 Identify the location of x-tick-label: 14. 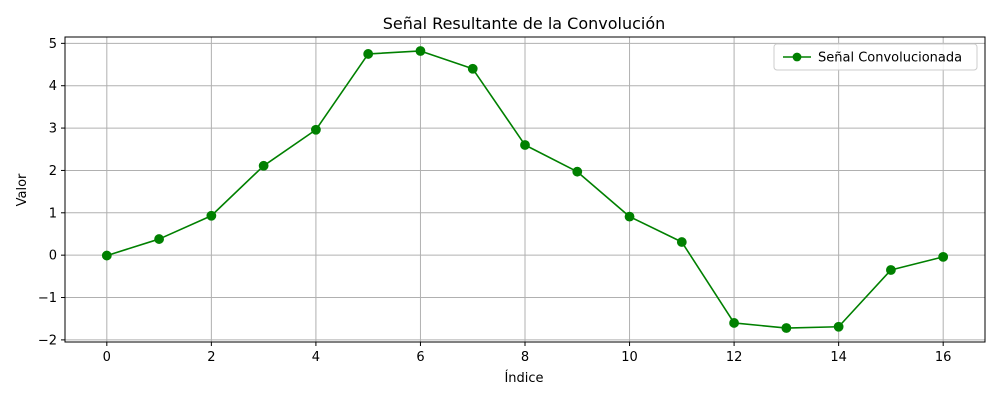
(838, 357).